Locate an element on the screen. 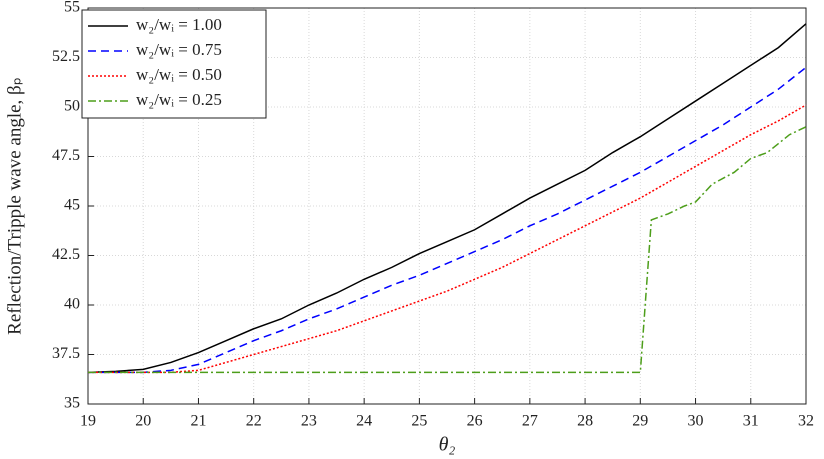 This screenshot has height=459, width=824. x-tick-label: 24 is located at coordinates (364, 421).